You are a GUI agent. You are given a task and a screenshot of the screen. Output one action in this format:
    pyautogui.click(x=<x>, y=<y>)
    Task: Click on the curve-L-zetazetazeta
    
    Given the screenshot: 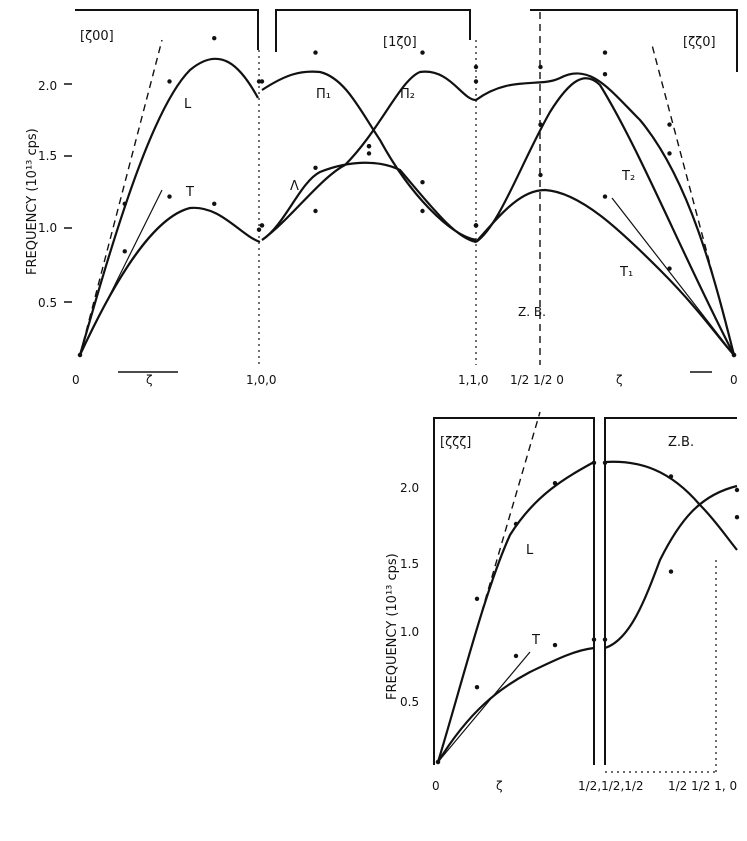 What is the action you would take?
    pyautogui.click(x=515, y=612)
    